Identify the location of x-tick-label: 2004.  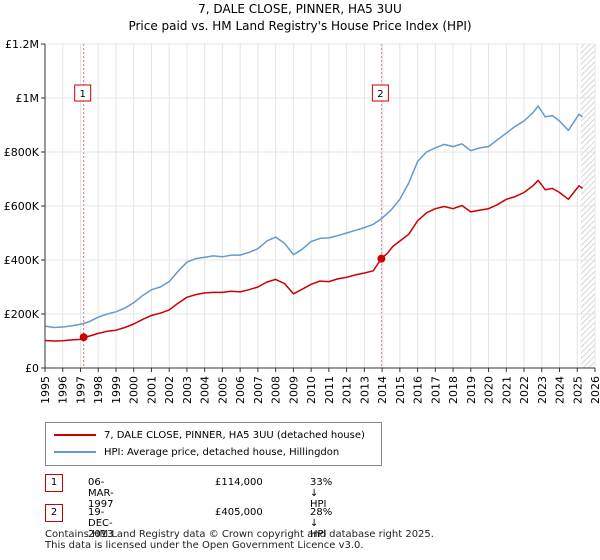
(205, 390).